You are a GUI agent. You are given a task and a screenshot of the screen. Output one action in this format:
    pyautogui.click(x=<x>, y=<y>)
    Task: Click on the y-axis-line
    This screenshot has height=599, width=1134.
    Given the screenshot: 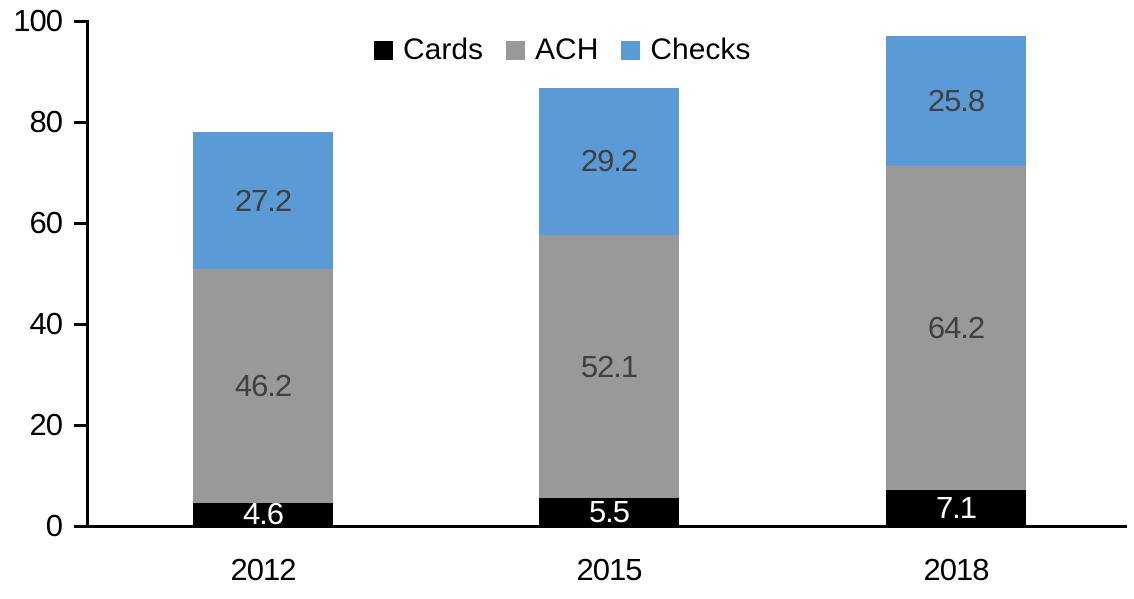 What is the action you would take?
    pyautogui.click(x=87, y=273)
    